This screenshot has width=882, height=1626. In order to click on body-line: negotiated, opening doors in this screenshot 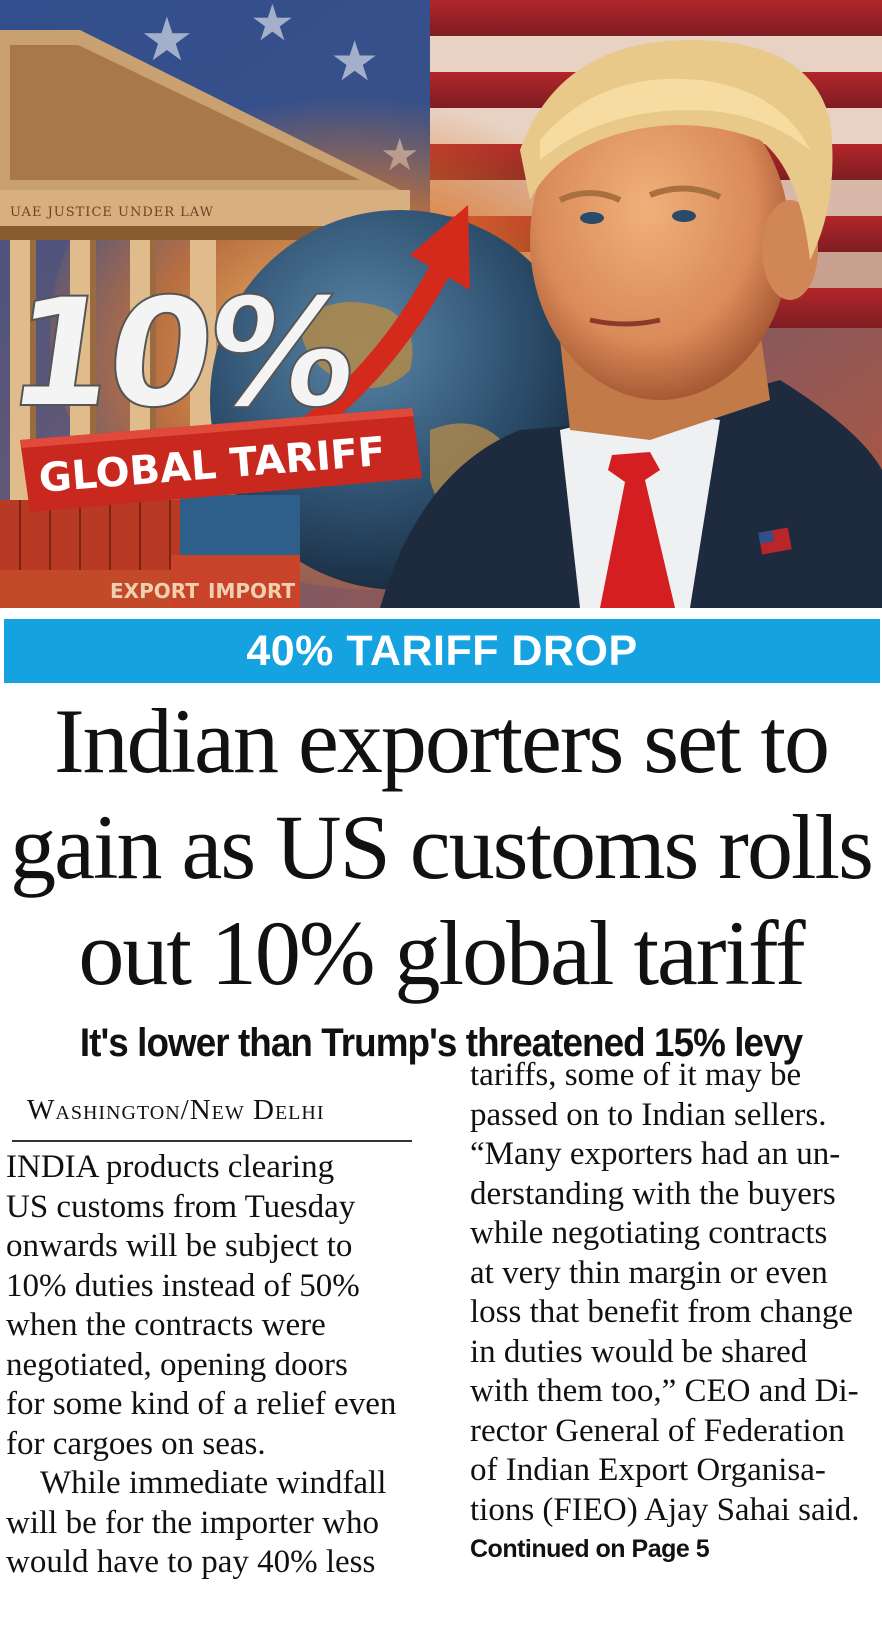, I will do `click(177, 1364)`.